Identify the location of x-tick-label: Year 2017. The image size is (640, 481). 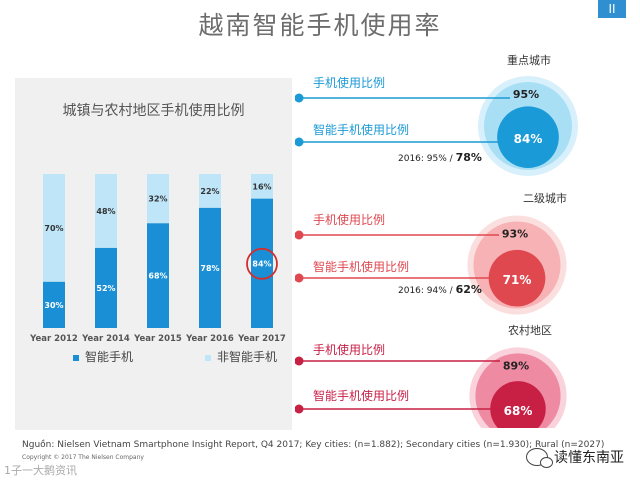
(261, 338).